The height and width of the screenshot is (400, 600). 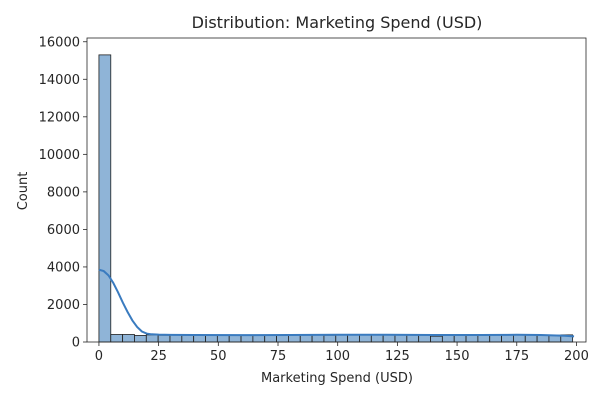 What do you see at coordinates (59, 80) in the screenshot?
I see `y-tick-label: 14000` at bounding box center [59, 80].